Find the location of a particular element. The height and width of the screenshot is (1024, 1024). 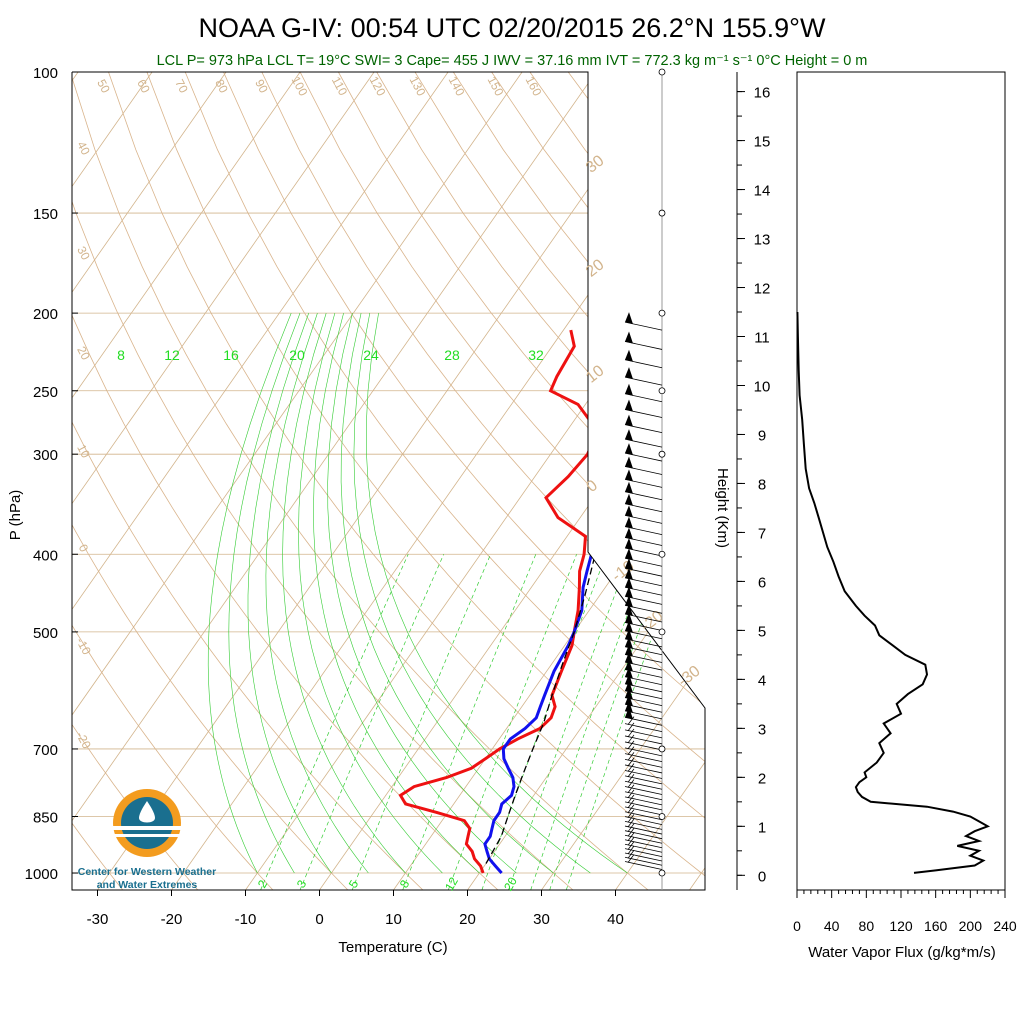

height-tick-label: 10 is located at coordinates (762, 386).